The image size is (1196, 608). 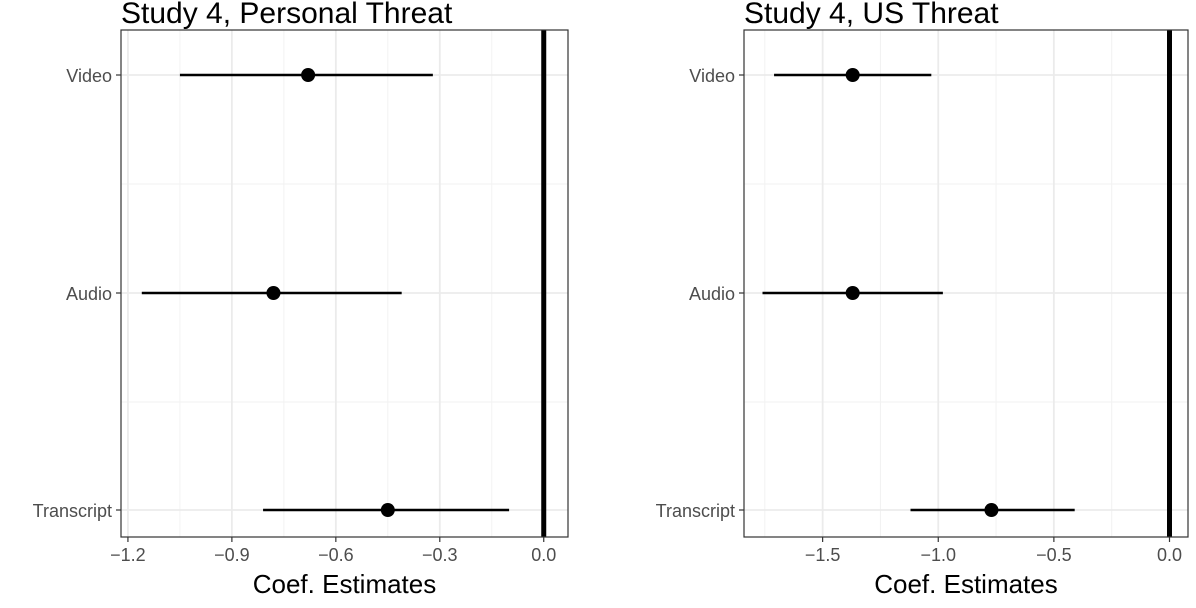 What do you see at coordinates (232, 555) in the screenshot?
I see `x-tick-label: −0.9` at bounding box center [232, 555].